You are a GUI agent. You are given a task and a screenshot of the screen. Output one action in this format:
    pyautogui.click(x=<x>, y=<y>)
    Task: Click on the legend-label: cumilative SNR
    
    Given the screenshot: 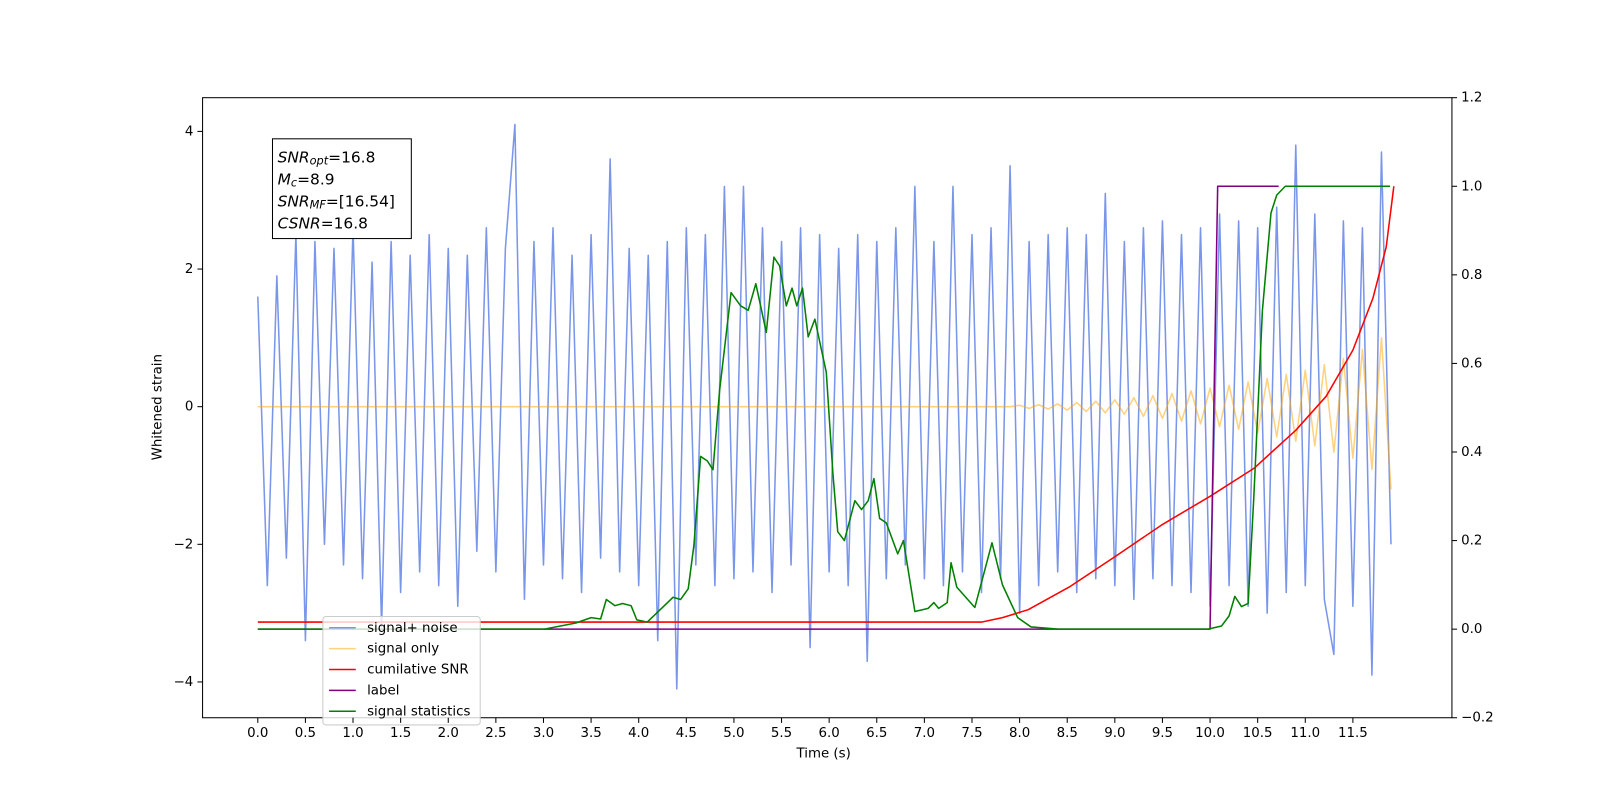 What is the action you would take?
    pyautogui.click(x=418, y=670)
    